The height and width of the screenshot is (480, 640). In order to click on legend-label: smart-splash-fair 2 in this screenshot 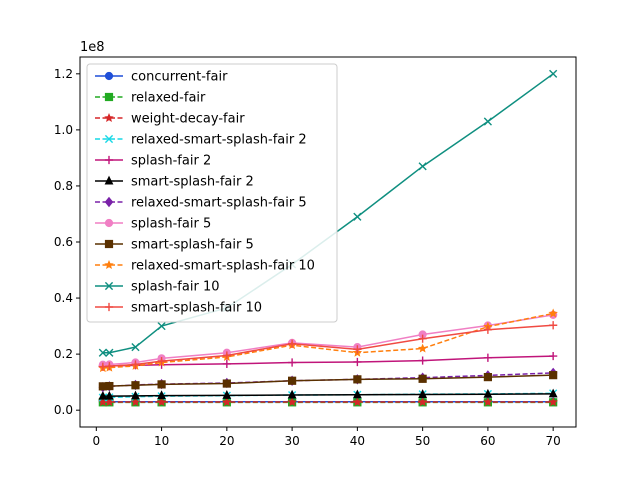, I will do `click(192, 182)`.